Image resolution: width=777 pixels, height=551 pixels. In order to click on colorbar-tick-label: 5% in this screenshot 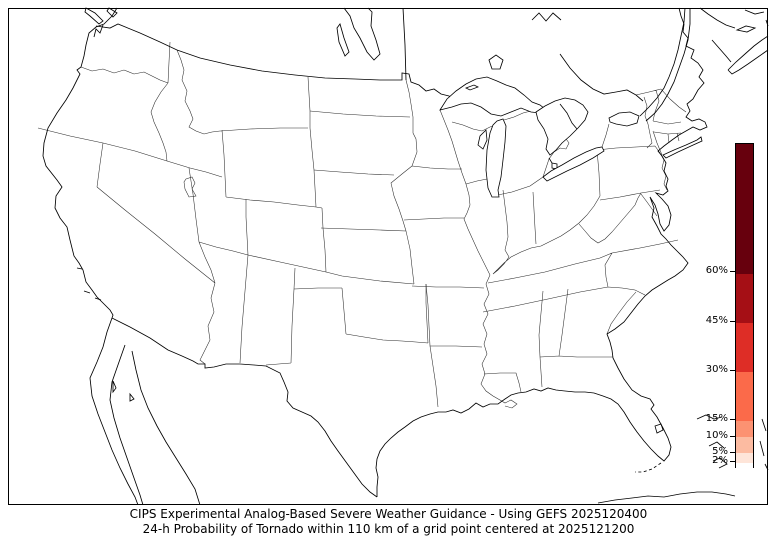, I will do `click(720, 451)`.